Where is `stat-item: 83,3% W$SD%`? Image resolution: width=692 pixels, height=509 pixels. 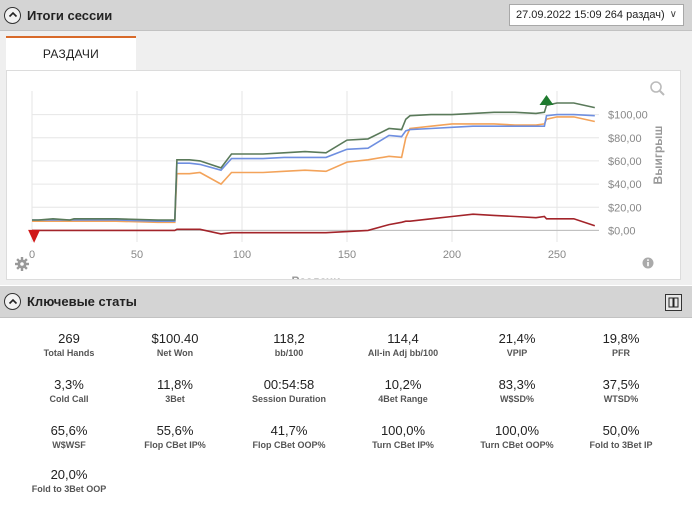
stat-item: 83,3% W$SD% is located at coordinates (517, 390).